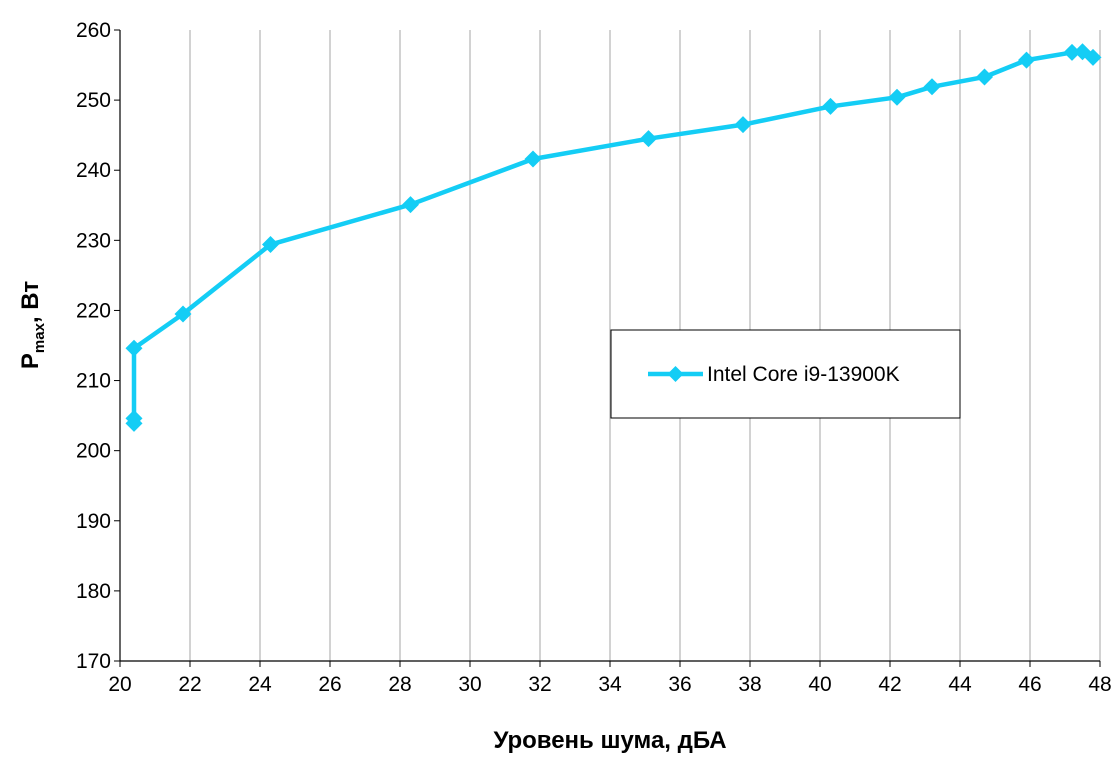 This screenshot has height=758, width=1120. I want to click on x-tick-label: 28, so click(399, 684).